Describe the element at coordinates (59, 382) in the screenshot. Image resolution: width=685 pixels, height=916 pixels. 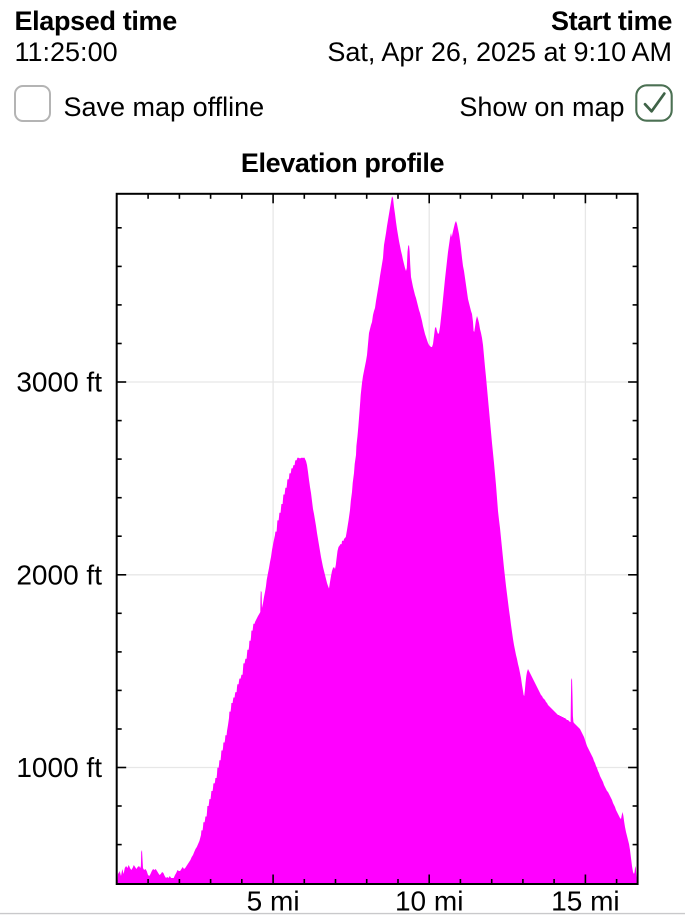
I see `svg-text: 3000 ft` at that location.